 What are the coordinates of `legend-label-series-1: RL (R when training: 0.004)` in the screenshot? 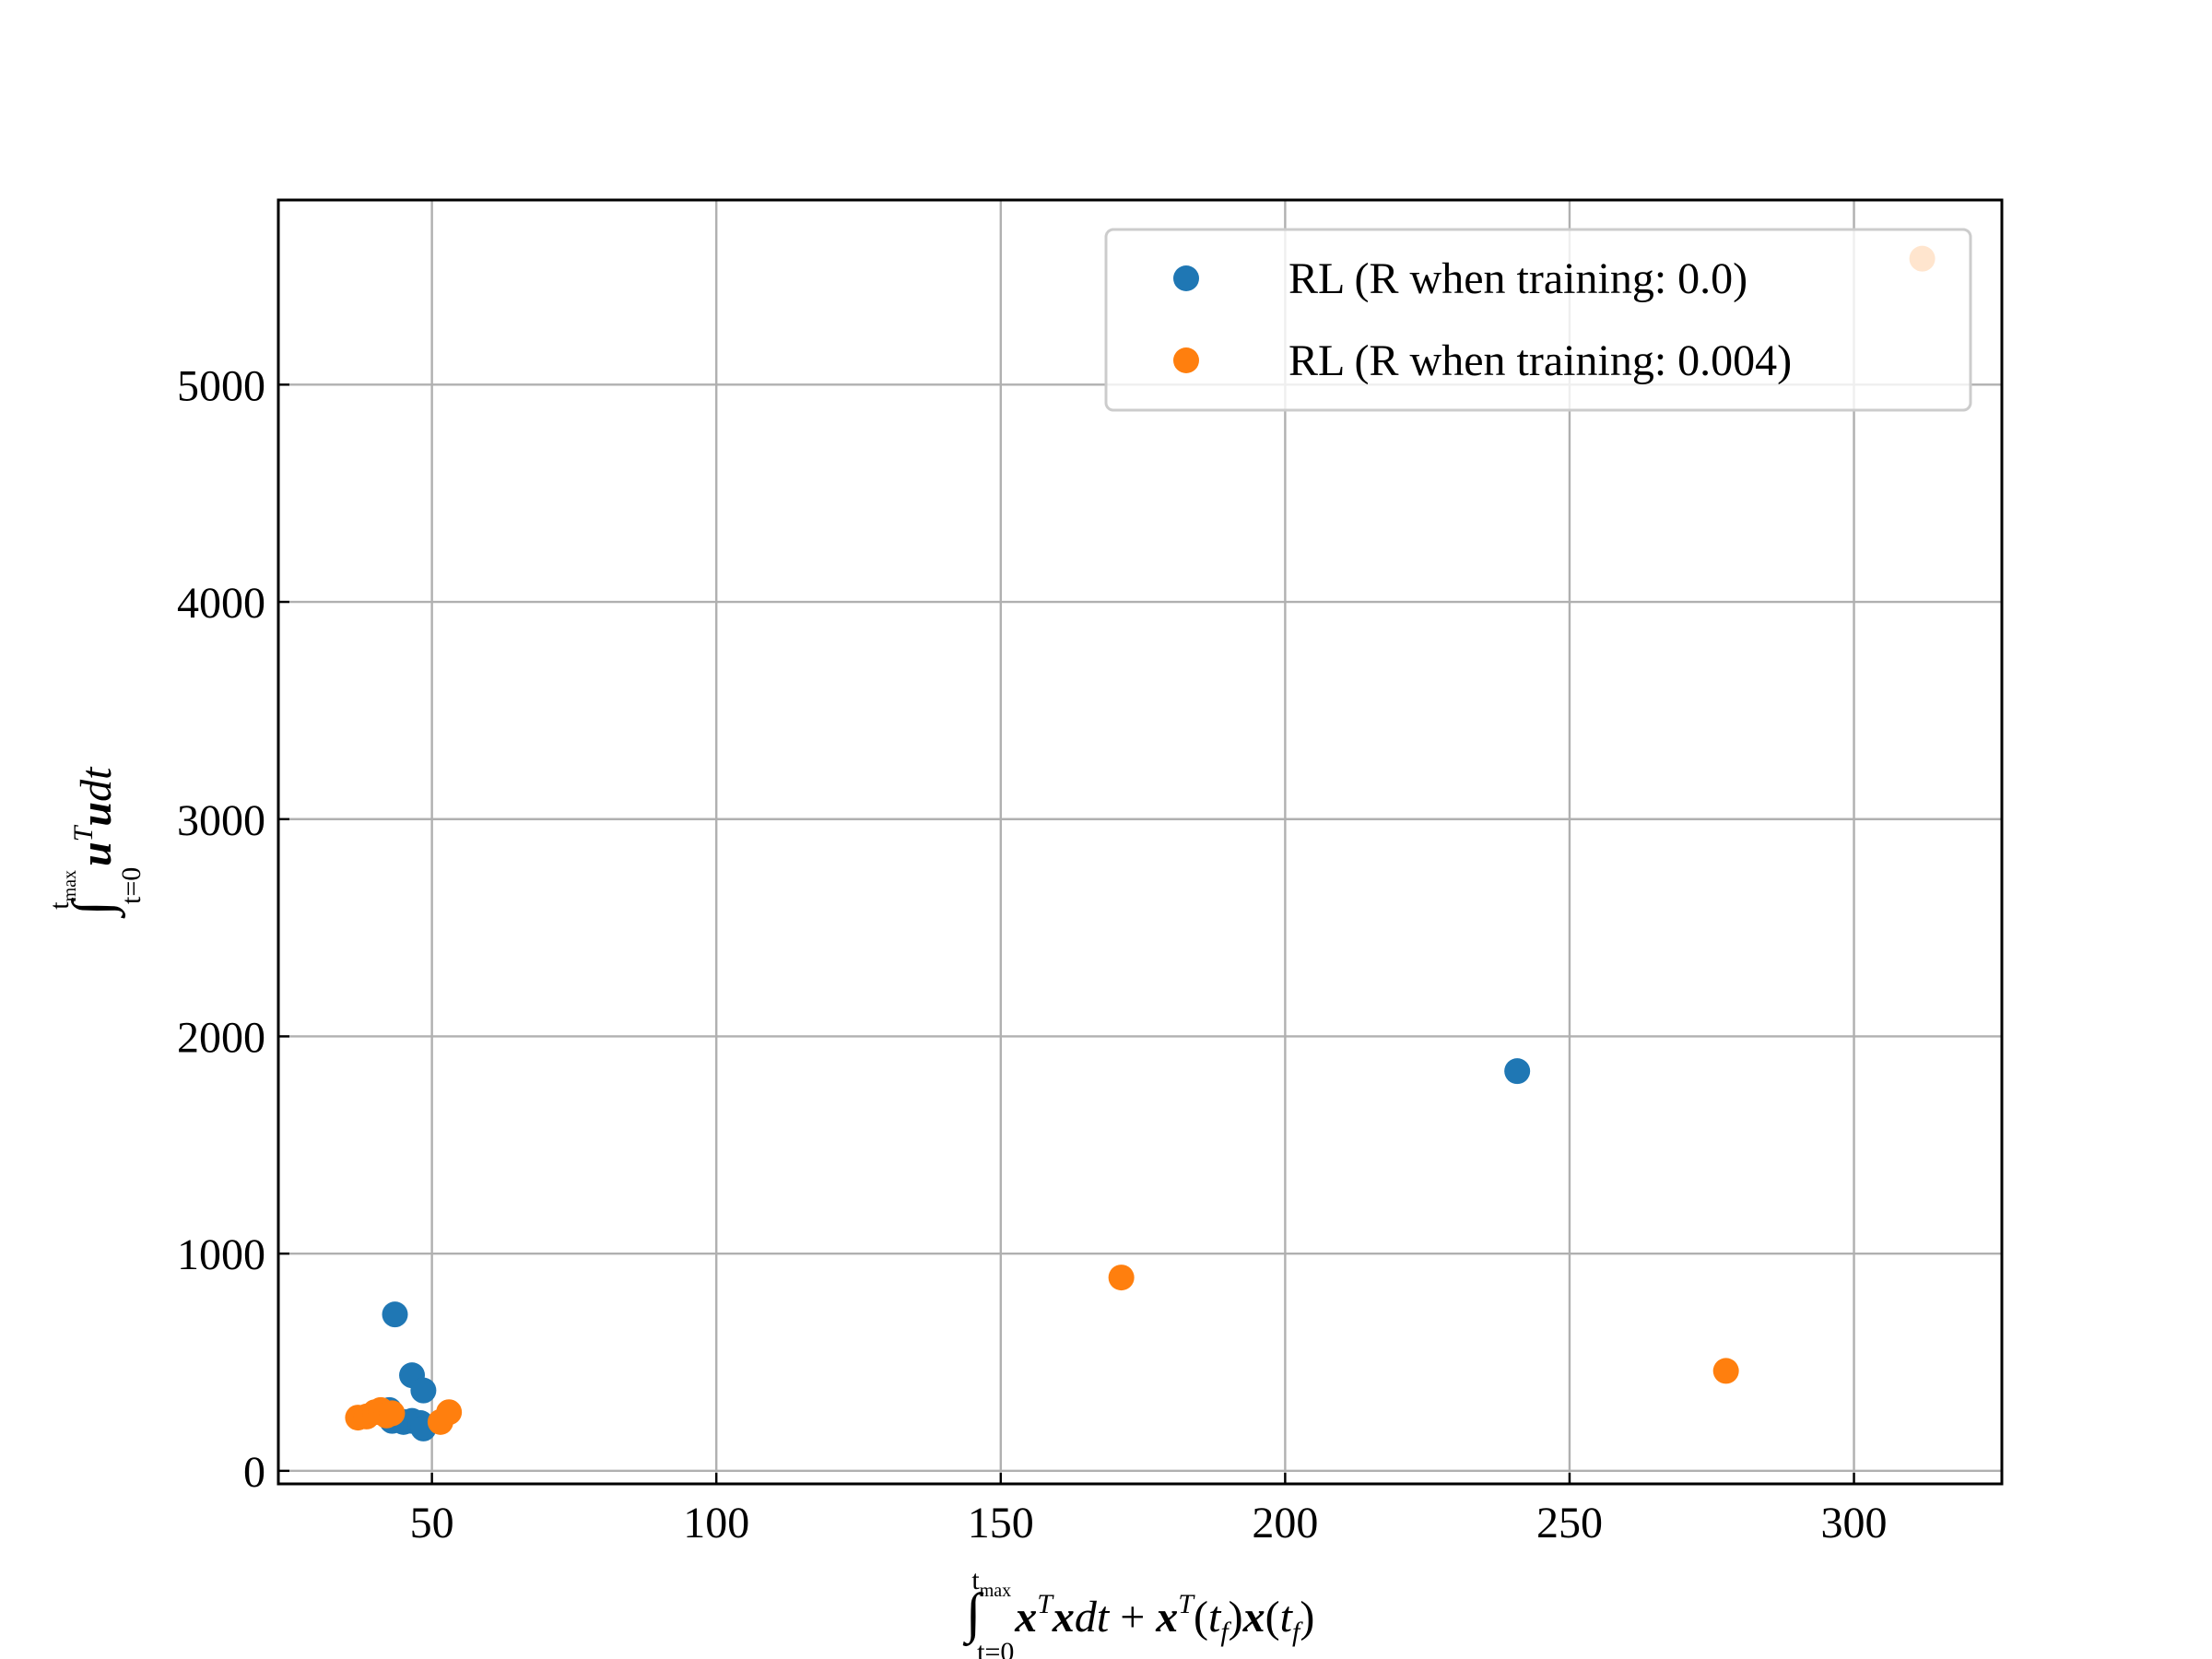 It's located at (1540, 360).